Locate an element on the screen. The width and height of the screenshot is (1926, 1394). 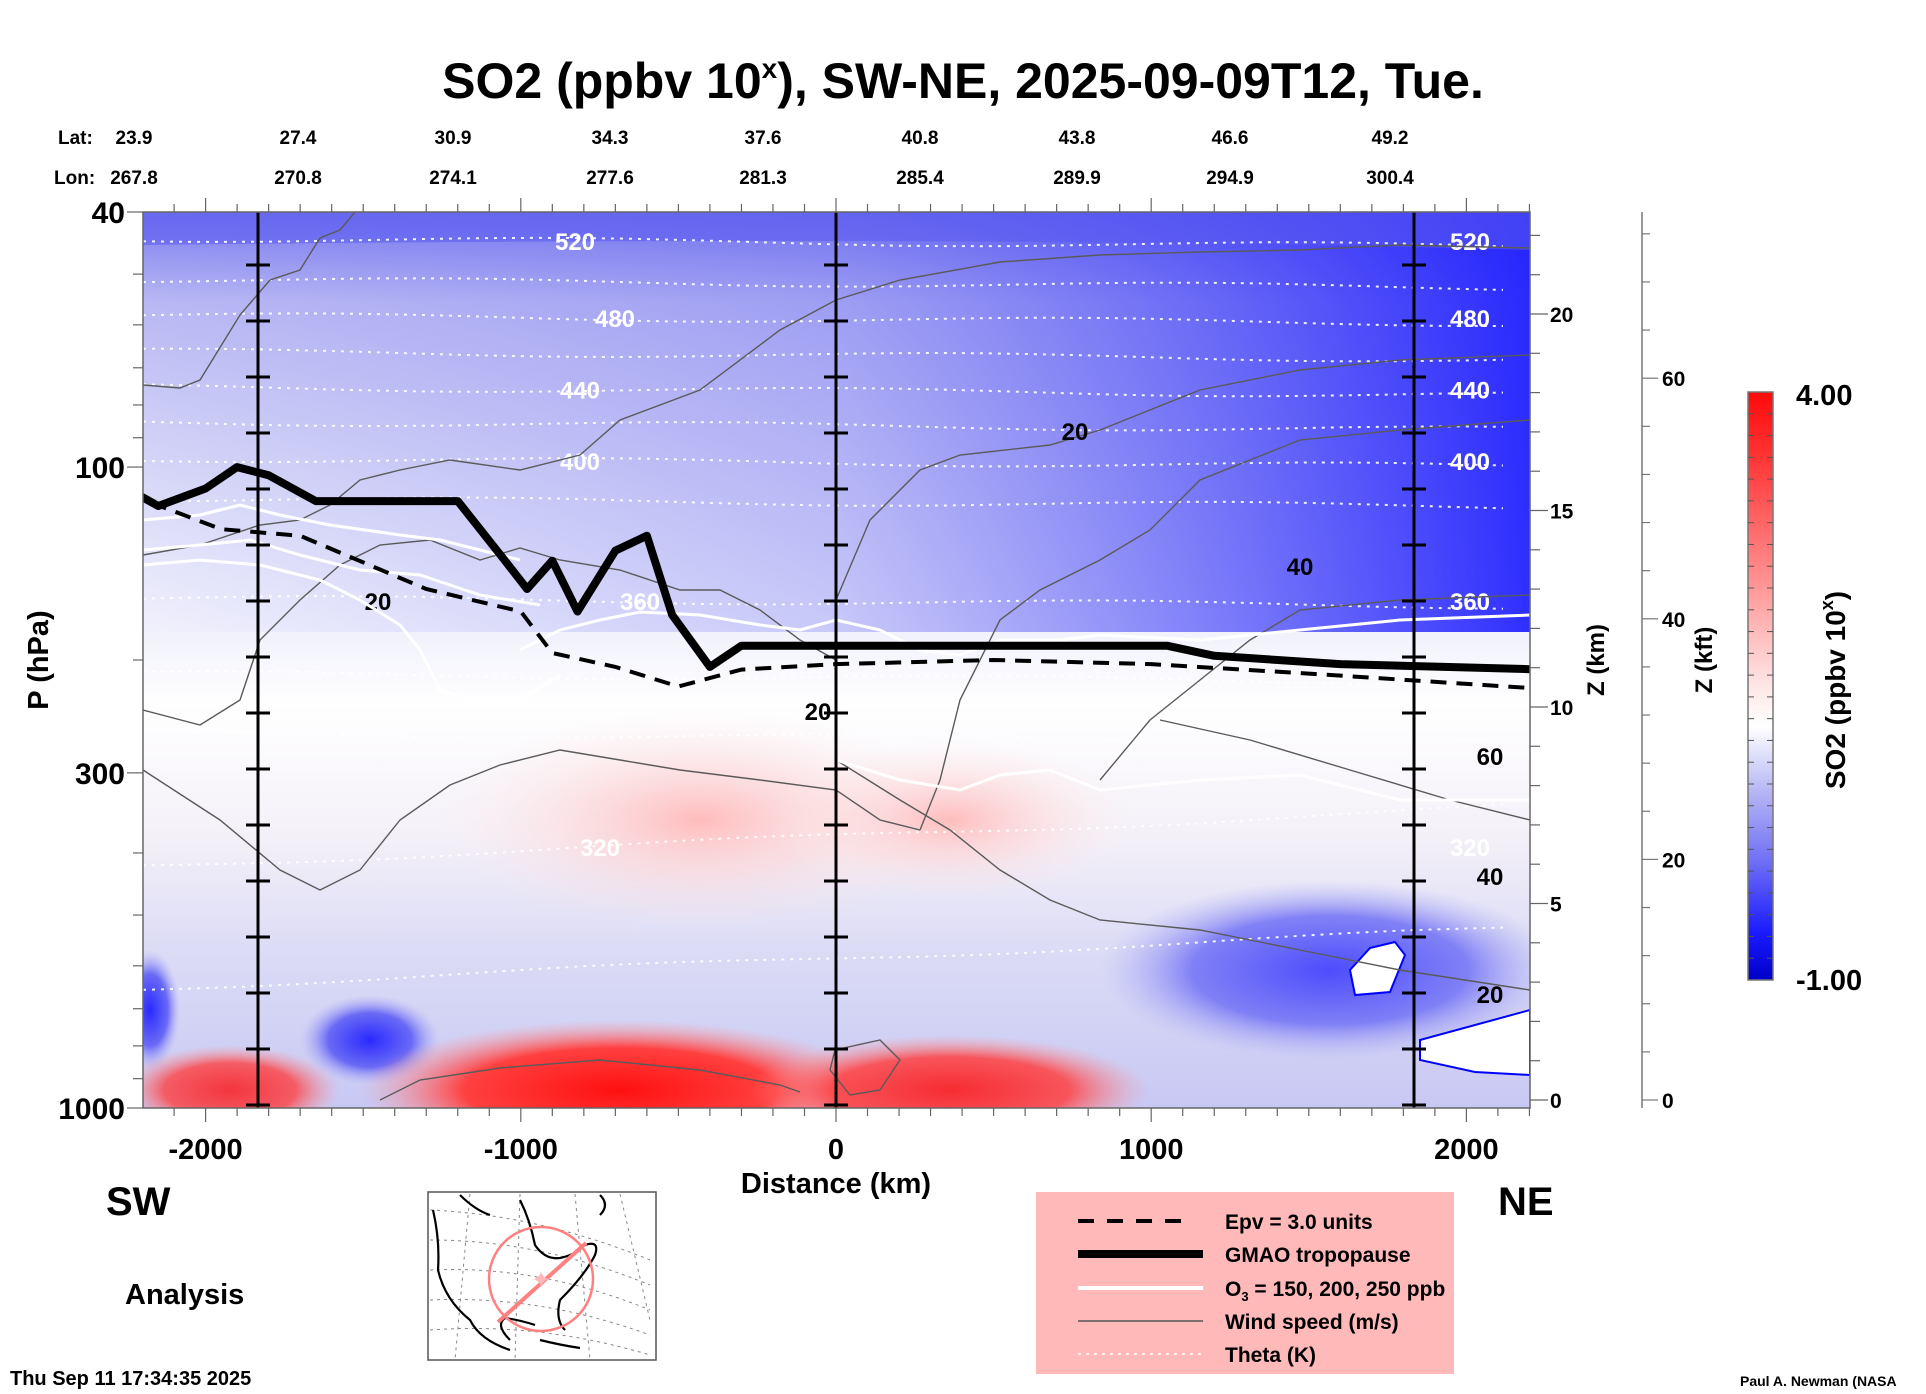
timestamp: Thu Sep 11 17:34:35 2025 is located at coordinates (130, 1379).